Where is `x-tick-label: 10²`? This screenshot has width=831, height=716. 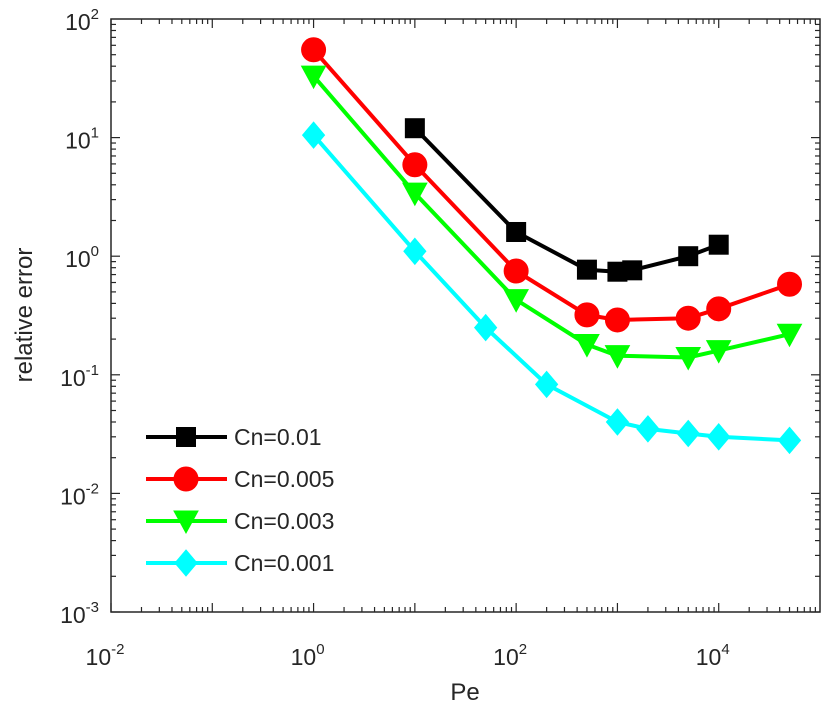
x-tick-label: 10² is located at coordinates (510, 655).